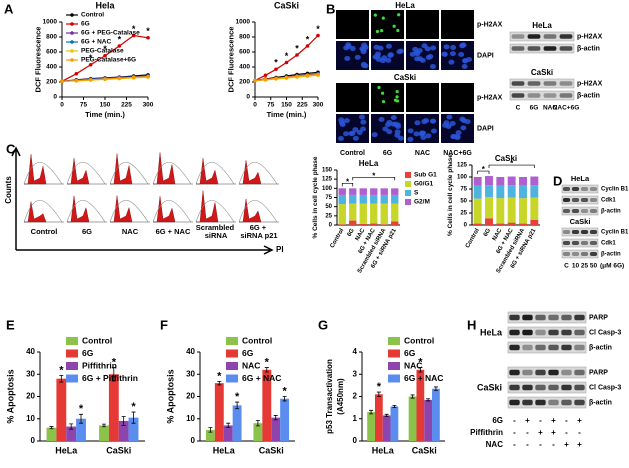 The image size is (629, 468). I want to click on y-axis-title: % Apoptosis, so click(11, 396).